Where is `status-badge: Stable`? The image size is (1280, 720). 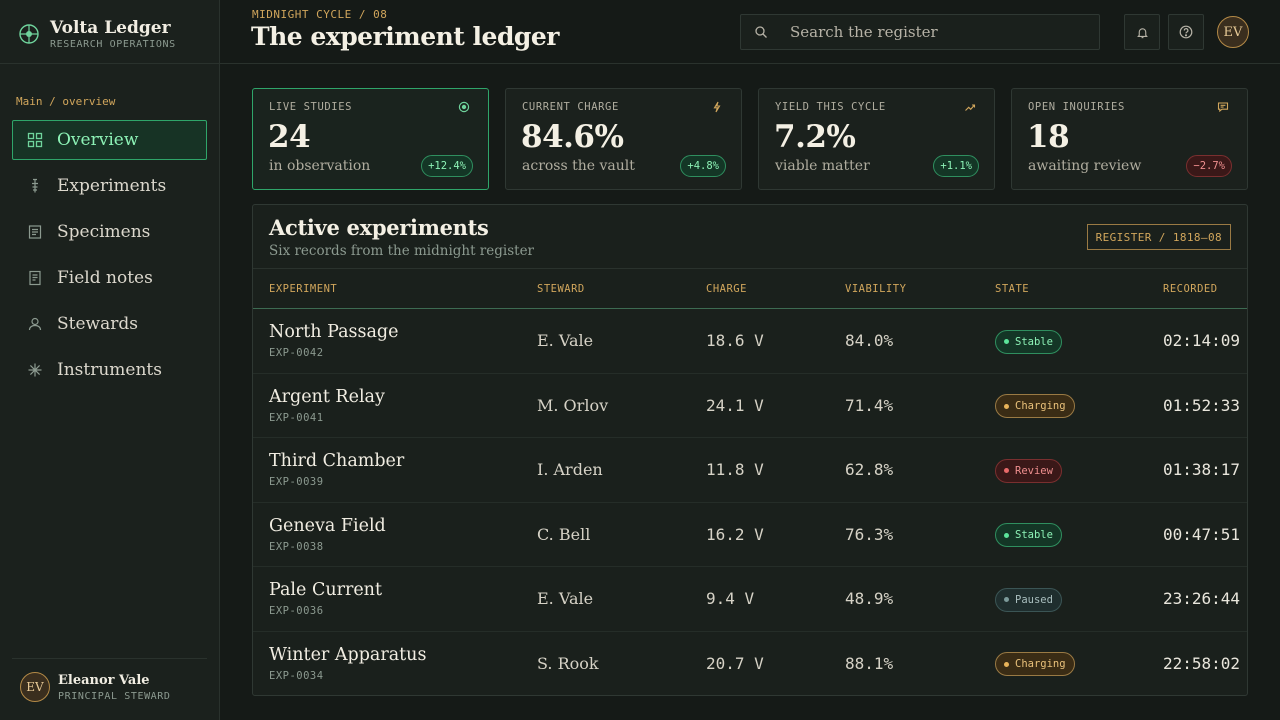 status-badge: Stable is located at coordinates (1028, 535).